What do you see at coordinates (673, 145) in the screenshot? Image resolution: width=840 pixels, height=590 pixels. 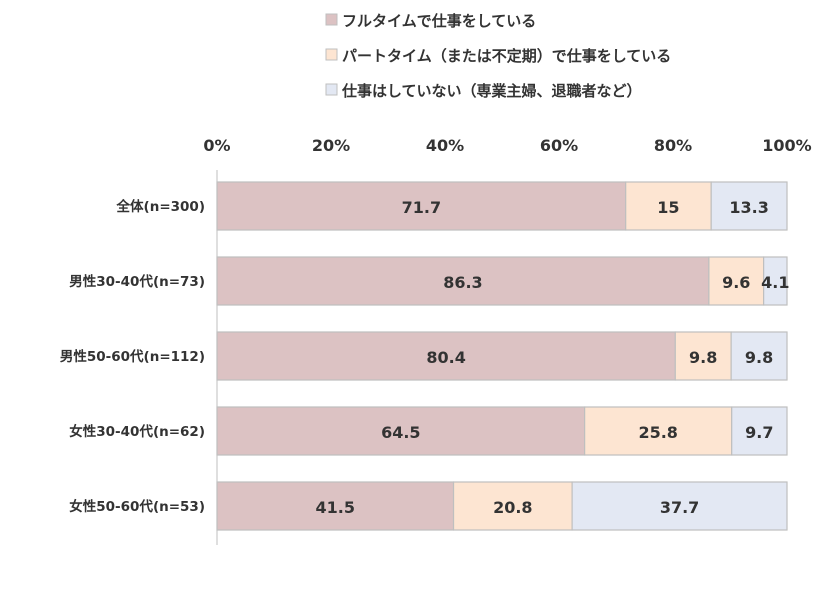 I see `x-tick-label: 80%` at bounding box center [673, 145].